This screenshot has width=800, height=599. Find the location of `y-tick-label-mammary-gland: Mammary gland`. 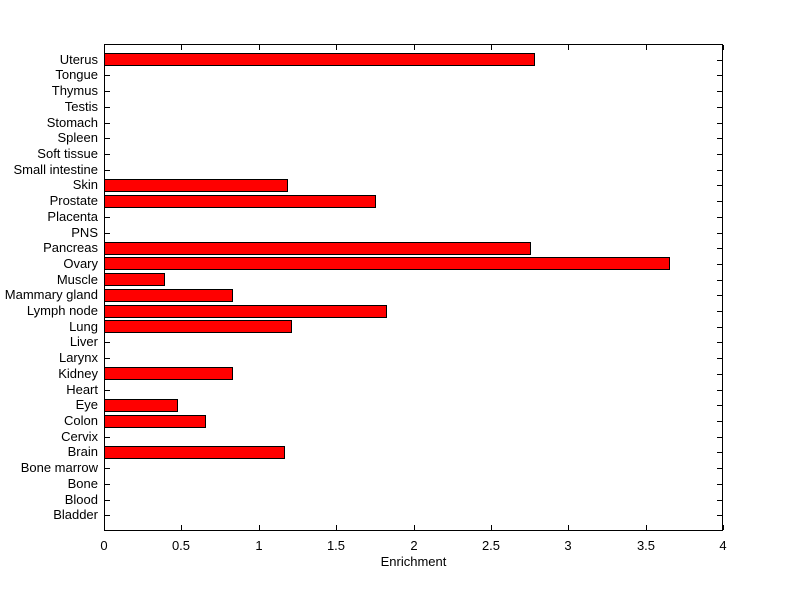

y-tick-label-mammary-gland: Mammary gland is located at coordinates (51, 294).